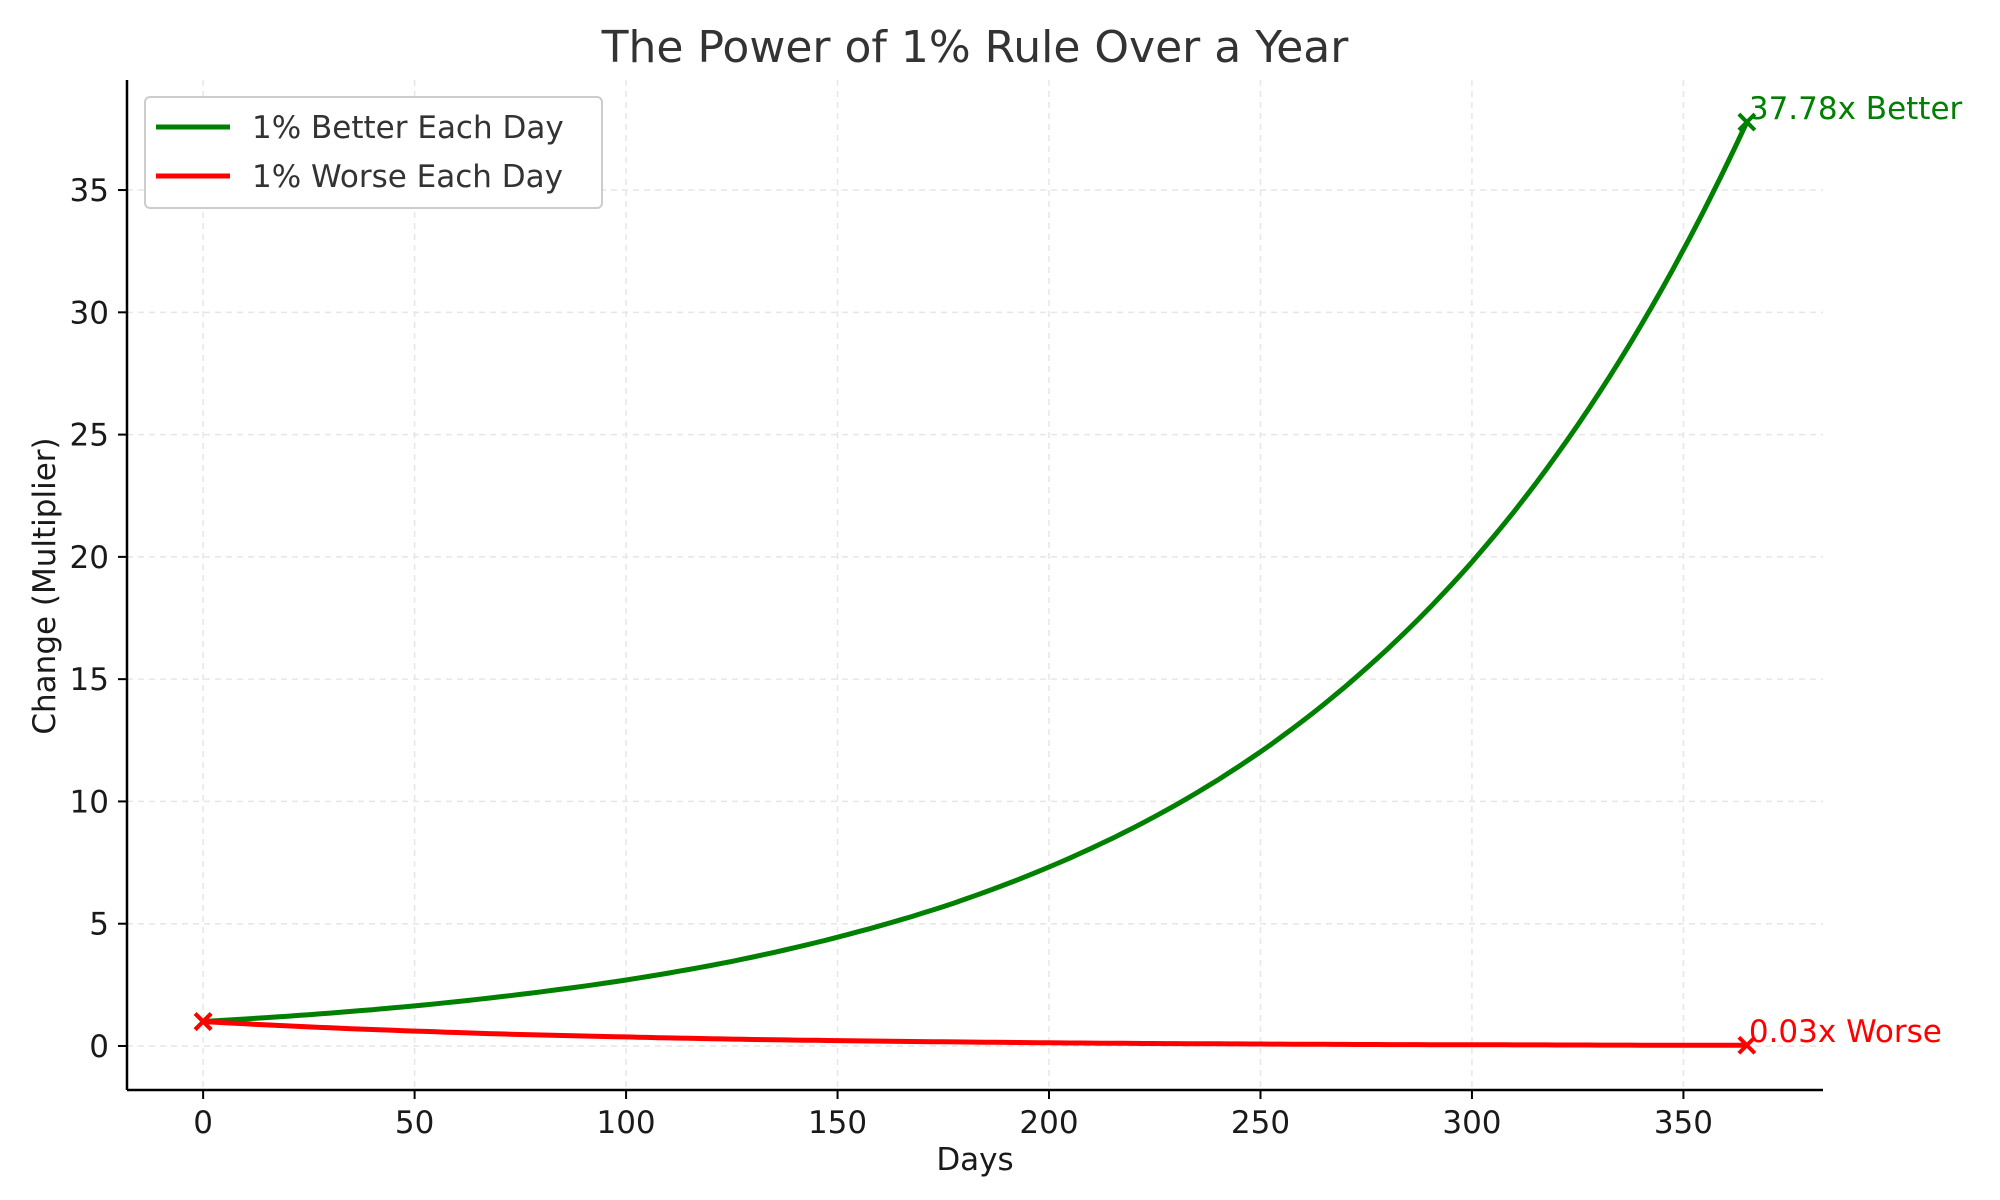 This screenshot has width=2000, height=1200. What do you see at coordinates (407, 177) in the screenshot?
I see `legend-label: 1% Worse Each Day` at bounding box center [407, 177].